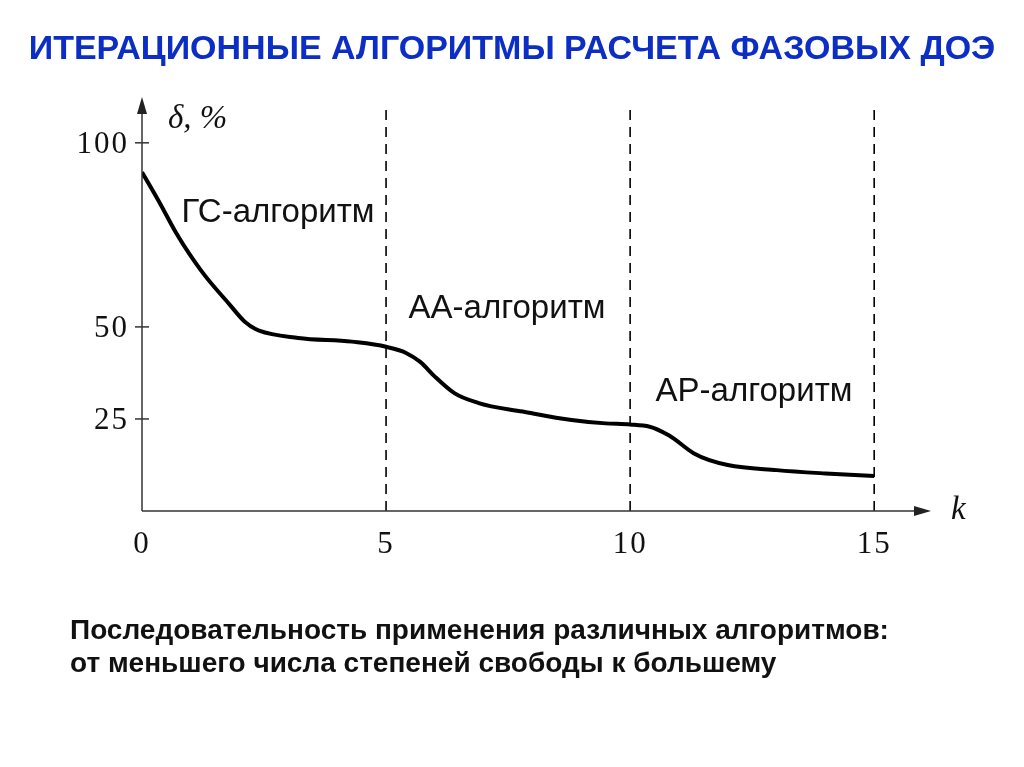 The height and width of the screenshot is (767, 1024). Describe the element at coordinates (386, 542) in the screenshot. I see `x-tick-label: 5` at that location.